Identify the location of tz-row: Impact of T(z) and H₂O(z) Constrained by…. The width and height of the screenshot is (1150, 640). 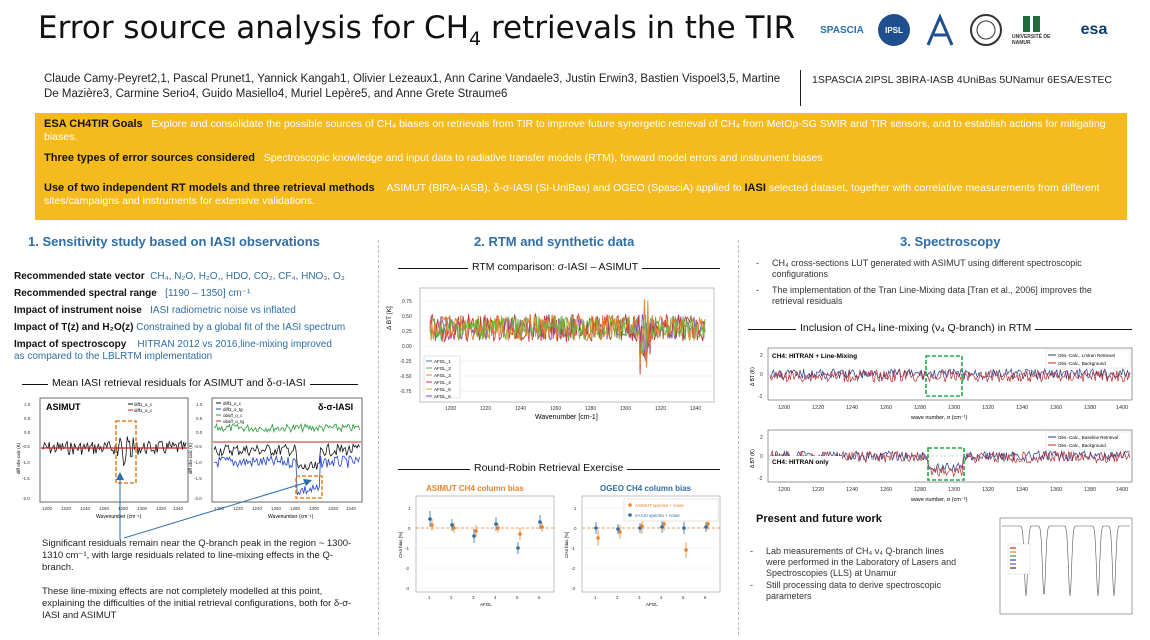
(180, 327).